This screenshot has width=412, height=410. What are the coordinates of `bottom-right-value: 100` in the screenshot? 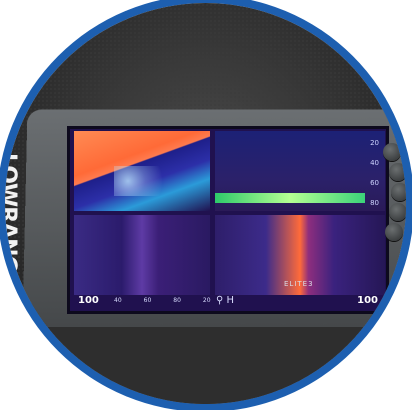 It's located at (367, 300).